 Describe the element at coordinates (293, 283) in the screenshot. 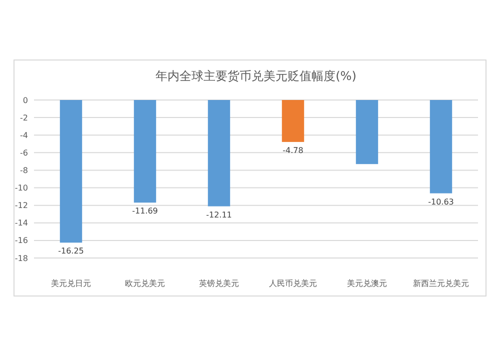

I see `x-tick-label: 人民币兑美元` at that location.